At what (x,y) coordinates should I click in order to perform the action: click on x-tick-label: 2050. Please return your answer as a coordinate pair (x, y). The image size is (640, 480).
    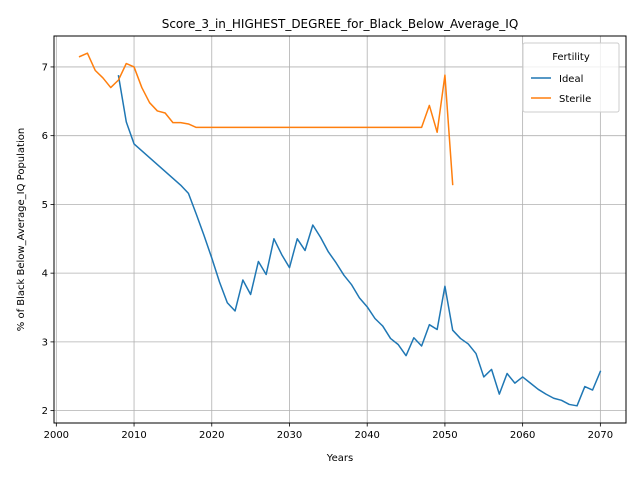
    Looking at the image, I should click on (444, 435).